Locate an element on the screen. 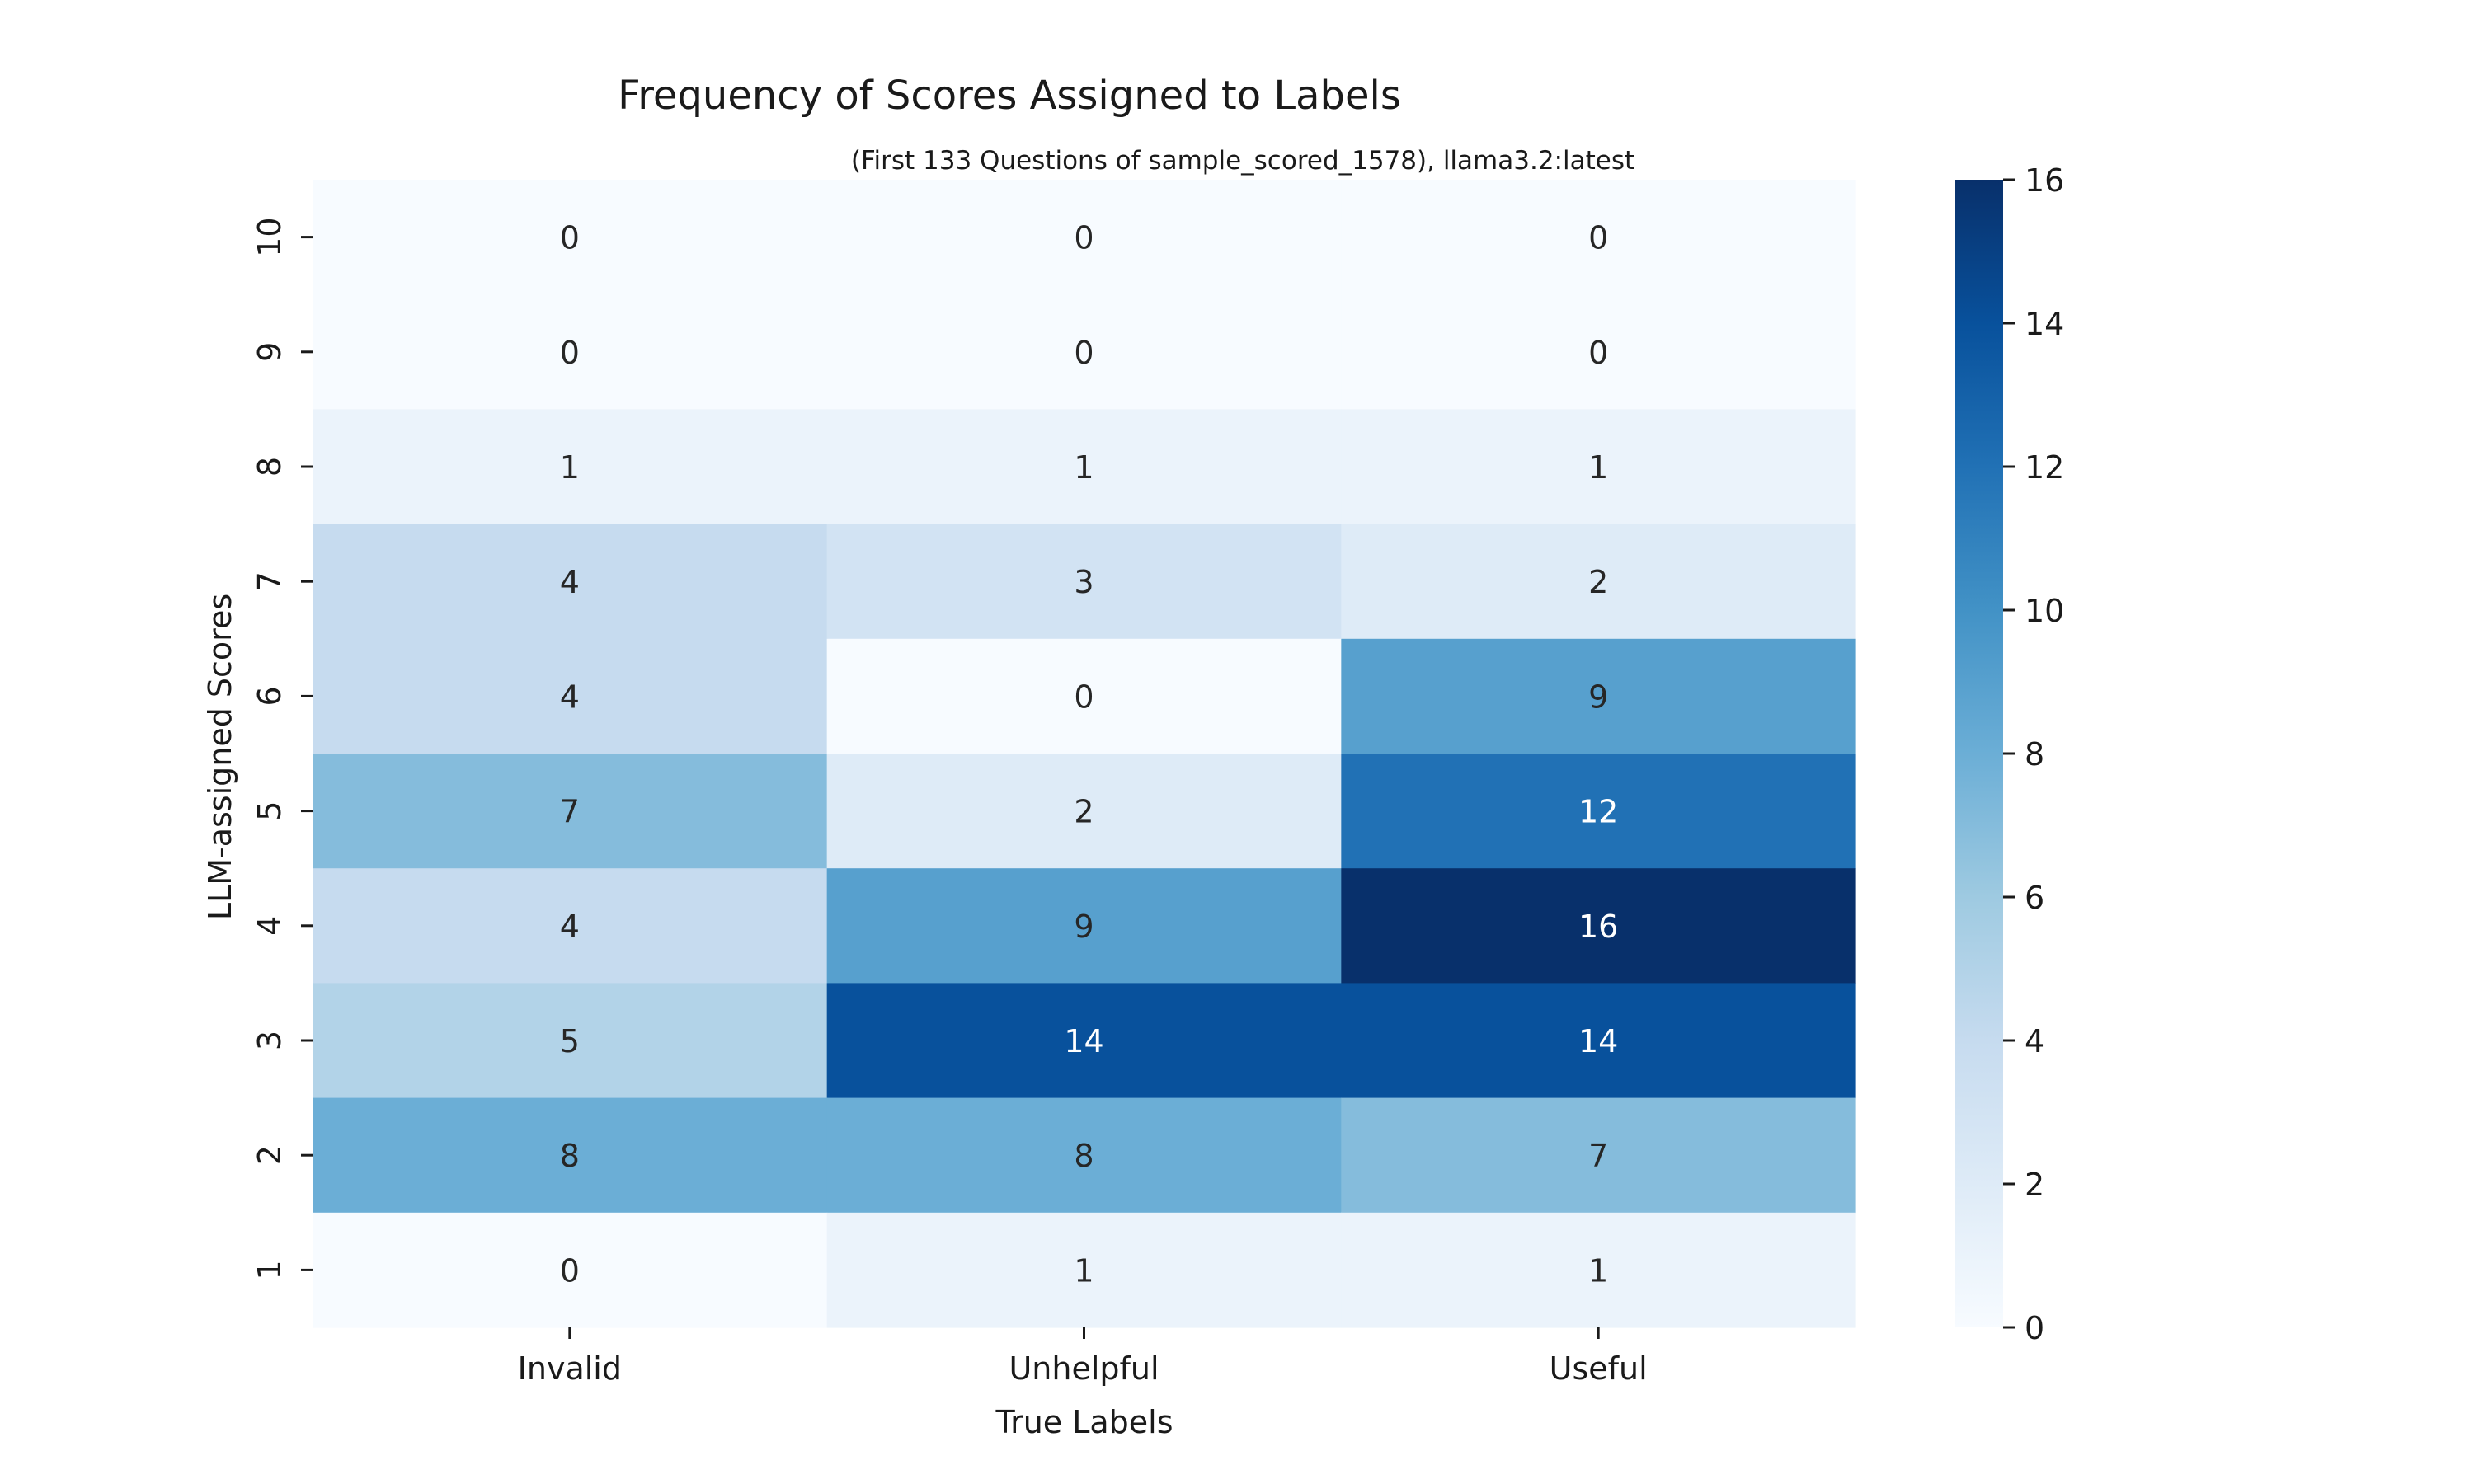 This screenshot has height=1484, width=2474. y-tick-label: 4 is located at coordinates (270, 926).